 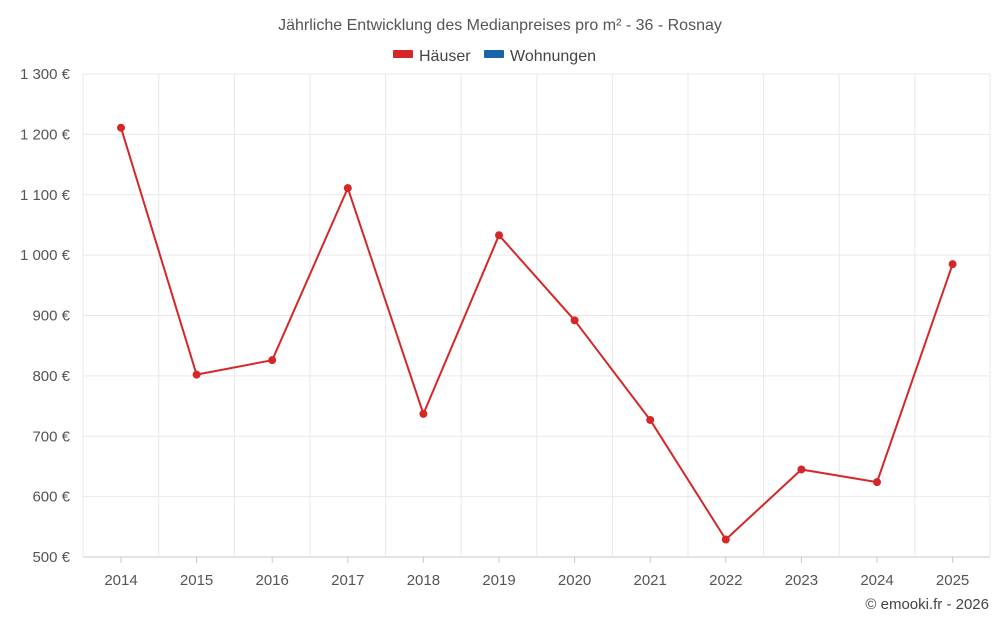 I want to click on data-point: 2023: 645, so click(x=801, y=469).